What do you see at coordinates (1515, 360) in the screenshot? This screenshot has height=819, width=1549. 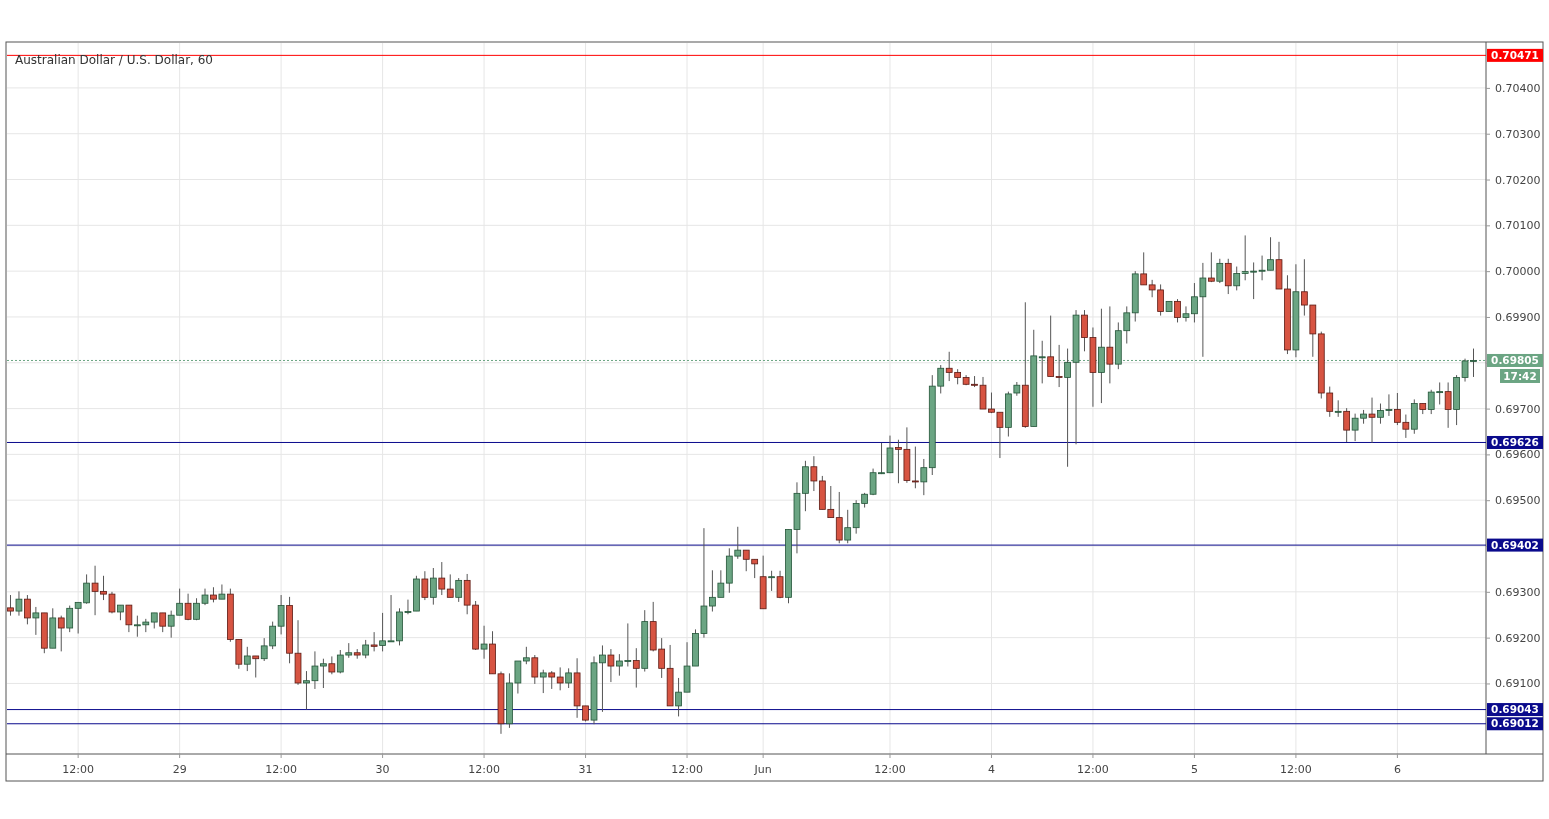 I see `ref-line-label: 0.69805` at bounding box center [1515, 360].